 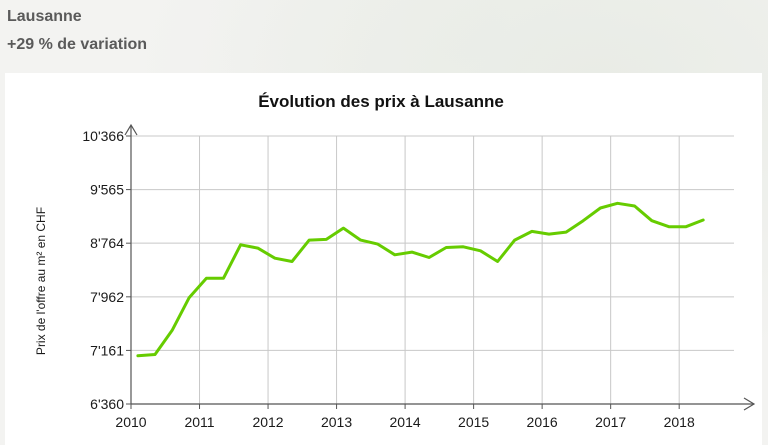 I want to click on y-tick-label: 10'366, so click(x=103, y=136).